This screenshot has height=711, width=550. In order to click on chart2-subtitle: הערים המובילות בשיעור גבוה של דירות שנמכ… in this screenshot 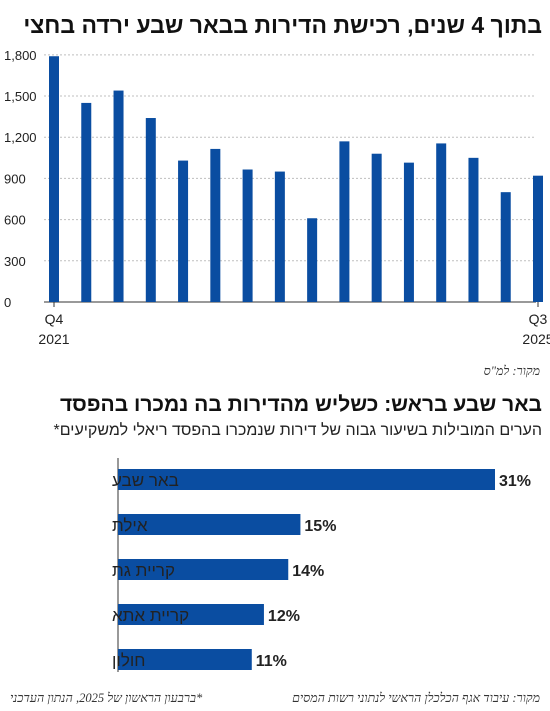, I will do `click(297, 430)`.